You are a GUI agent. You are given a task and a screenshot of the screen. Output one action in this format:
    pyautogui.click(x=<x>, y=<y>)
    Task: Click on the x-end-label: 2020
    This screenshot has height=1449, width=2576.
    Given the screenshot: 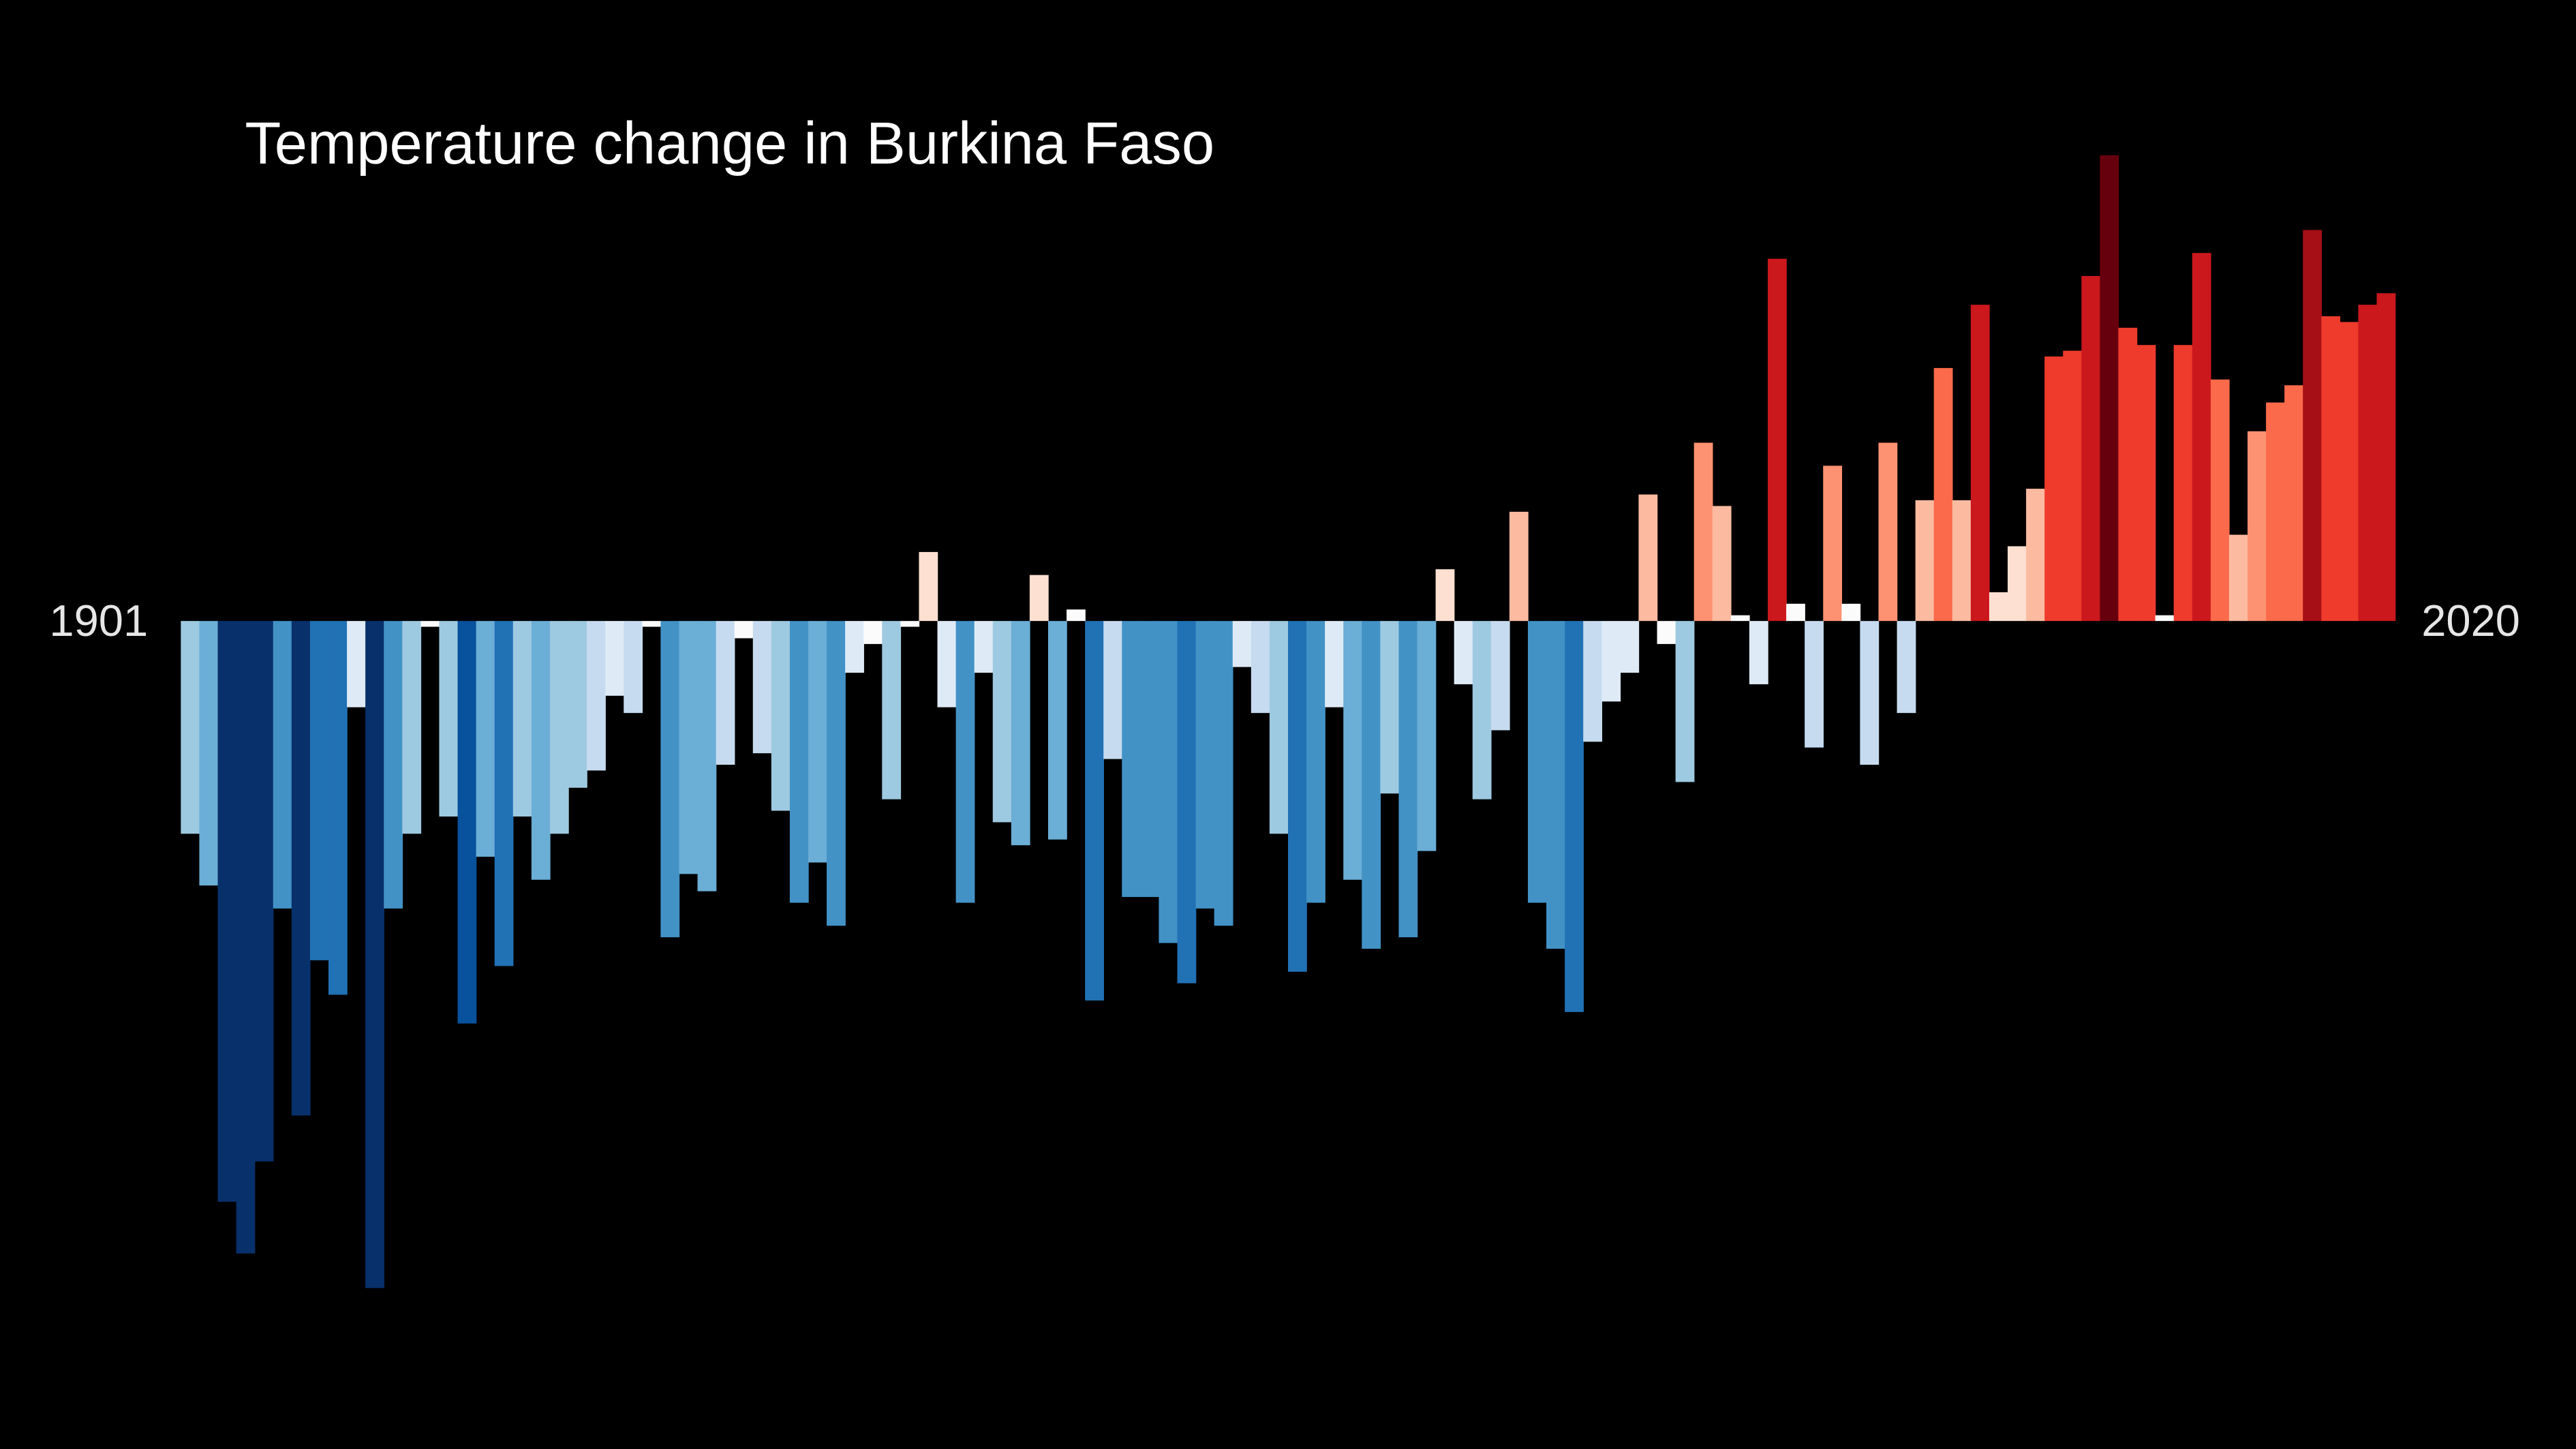 What is the action you would take?
    pyautogui.click(x=2470, y=620)
    